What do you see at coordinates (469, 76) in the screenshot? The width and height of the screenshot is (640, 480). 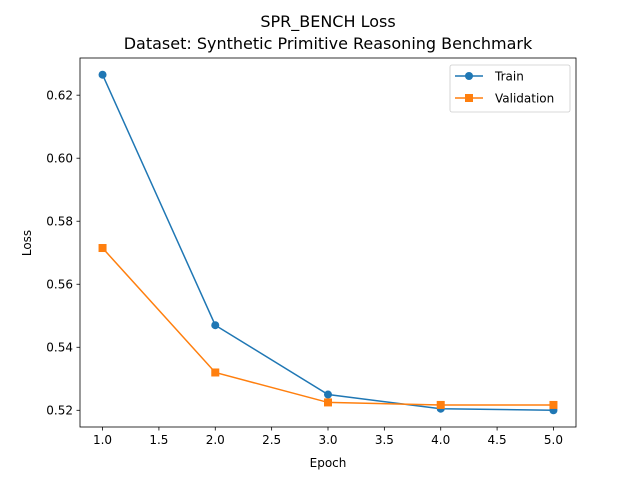 I see `legend-train-marker` at bounding box center [469, 76].